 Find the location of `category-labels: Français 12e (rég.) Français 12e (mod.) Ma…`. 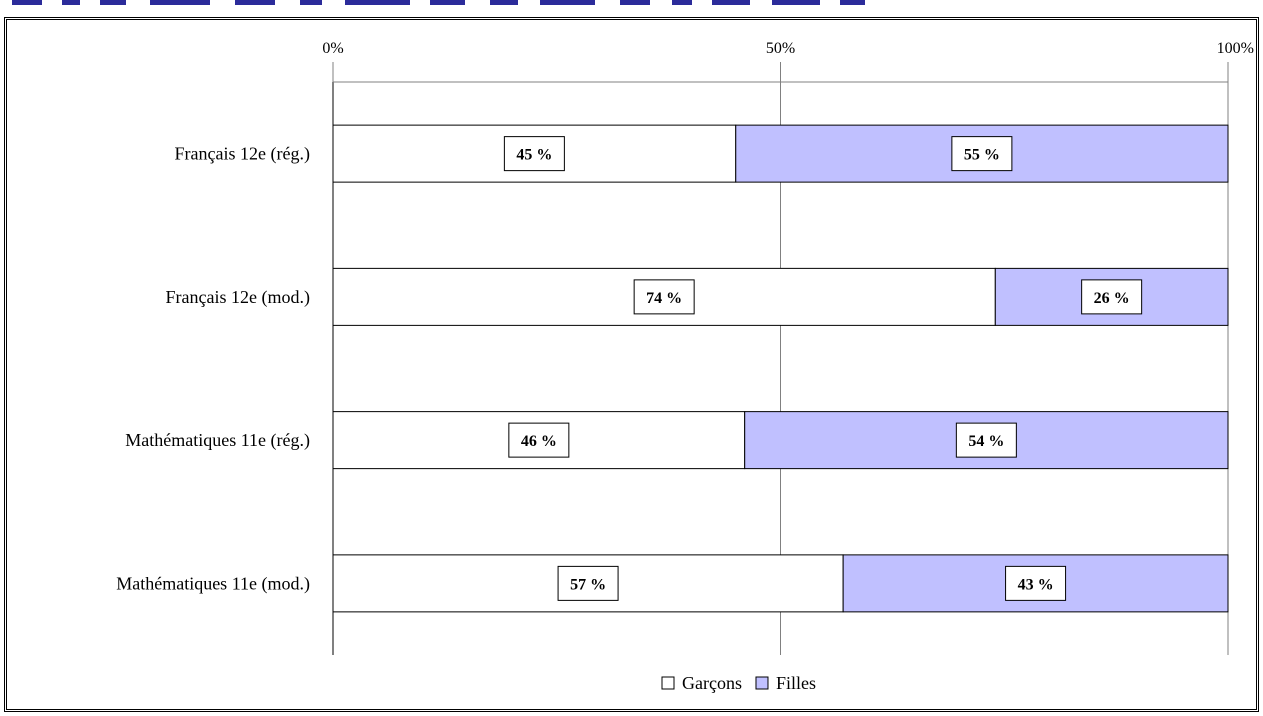

category-labels: Français 12e (rég.) Français 12e (mod.) Ma… is located at coordinates (213, 369).